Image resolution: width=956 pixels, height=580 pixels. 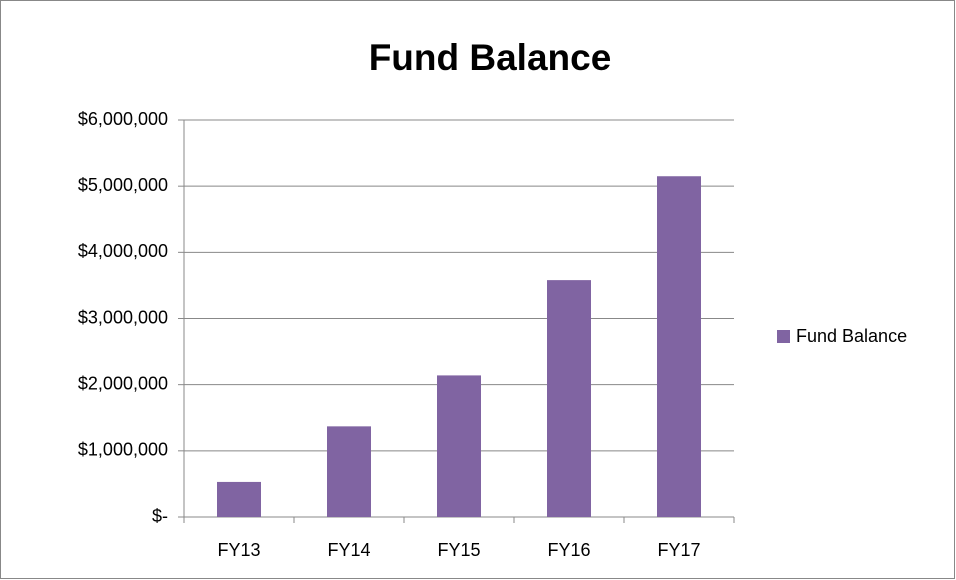 I want to click on x-tick-label: FY14, so click(x=348, y=550).